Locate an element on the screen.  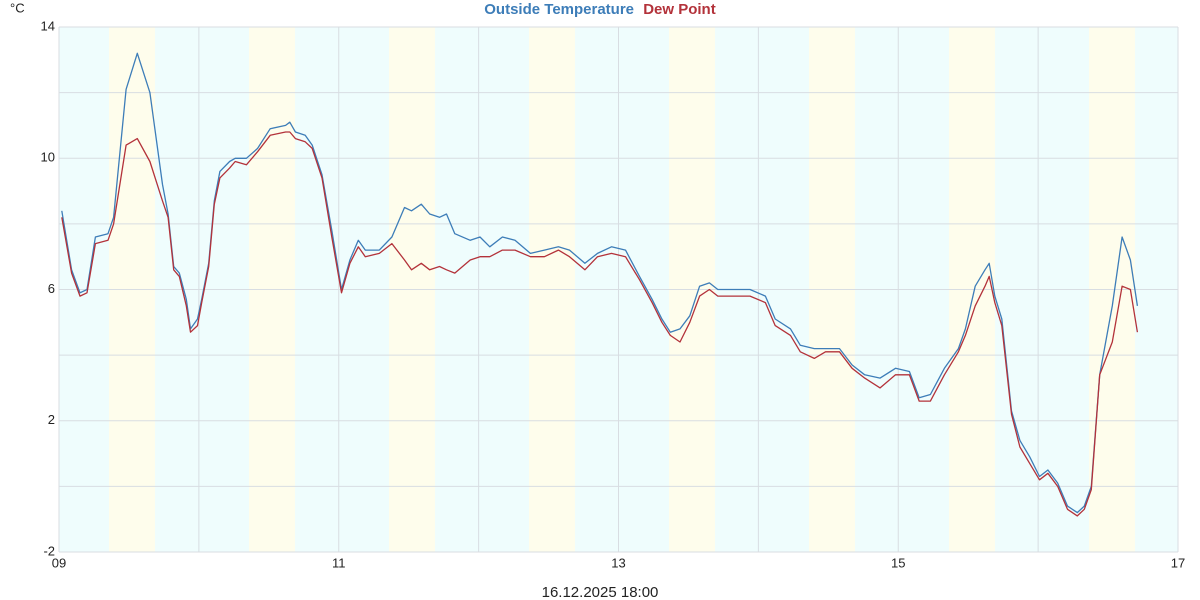
x-tick-label: 11 is located at coordinates (339, 562).